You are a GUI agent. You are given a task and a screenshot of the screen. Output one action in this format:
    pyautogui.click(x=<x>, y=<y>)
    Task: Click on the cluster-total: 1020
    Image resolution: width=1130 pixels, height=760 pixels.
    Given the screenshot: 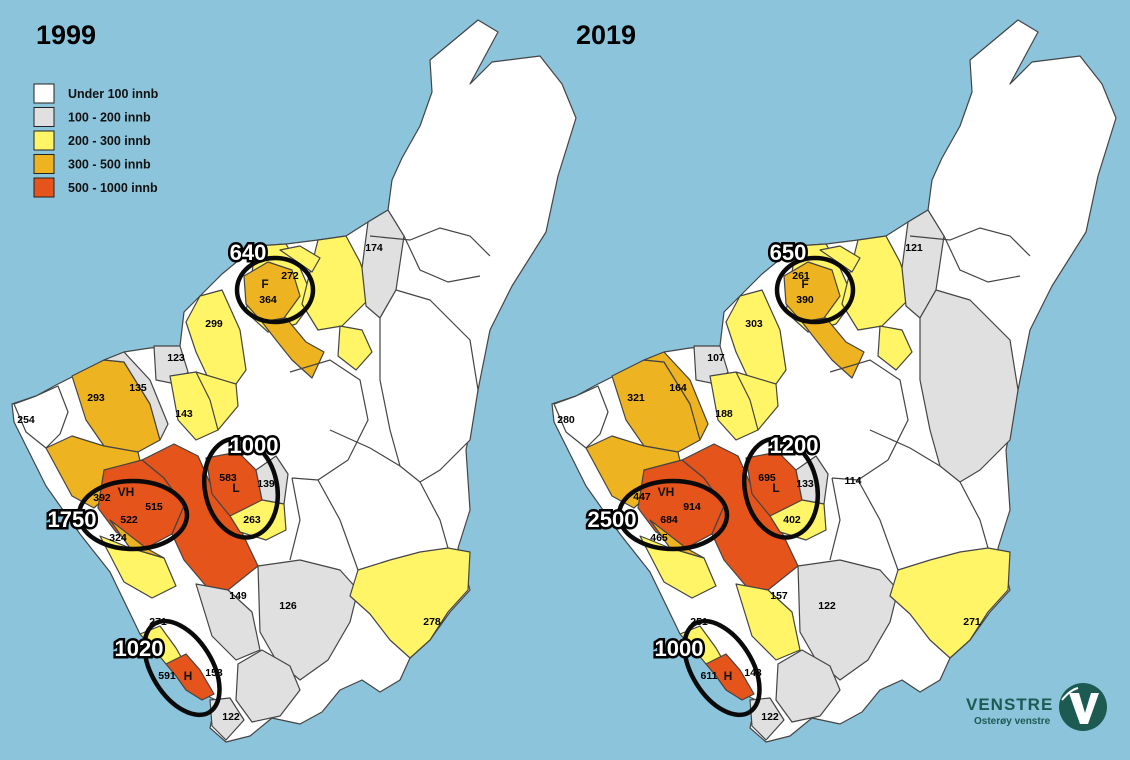 What is the action you would take?
    pyautogui.click(x=139, y=648)
    